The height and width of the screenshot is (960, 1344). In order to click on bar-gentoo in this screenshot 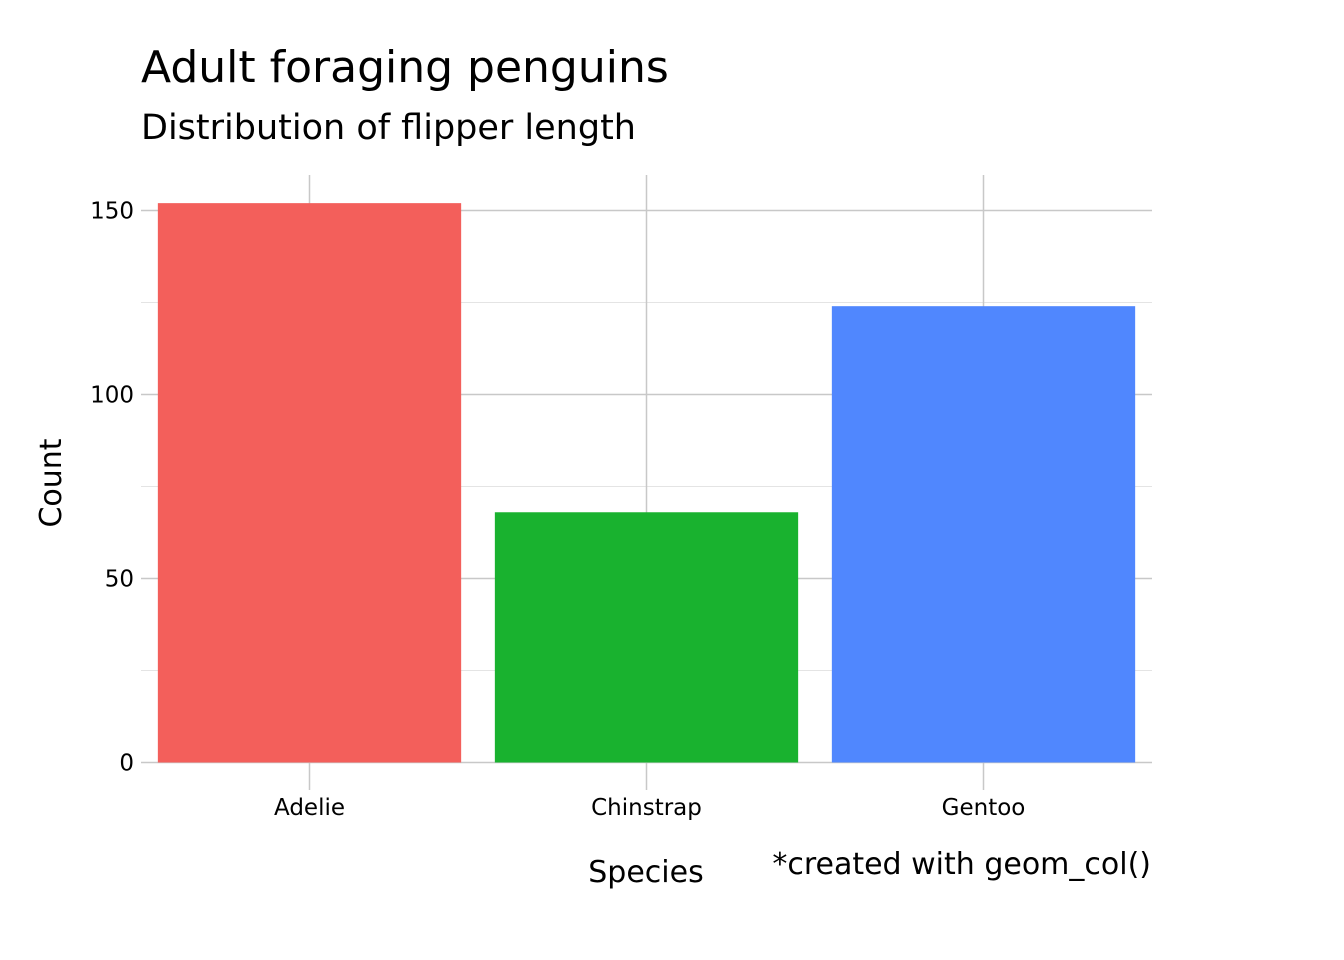, I will do `click(983, 534)`.